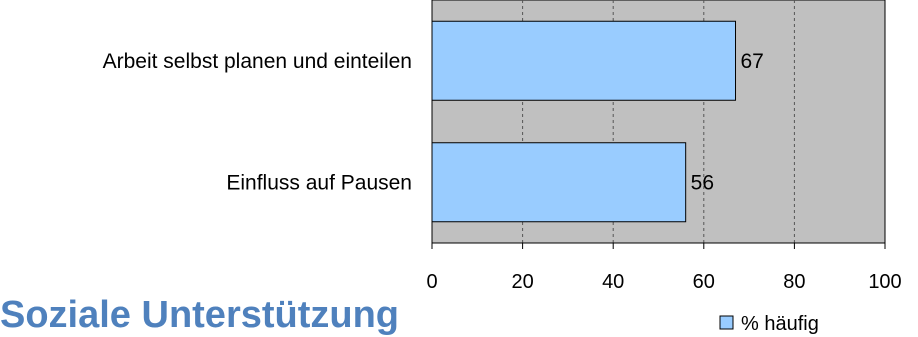 The width and height of the screenshot is (918, 337). Describe the element at coordinates (431, 282) in the screenshot. I see `x-tick-label: 0` at that location.